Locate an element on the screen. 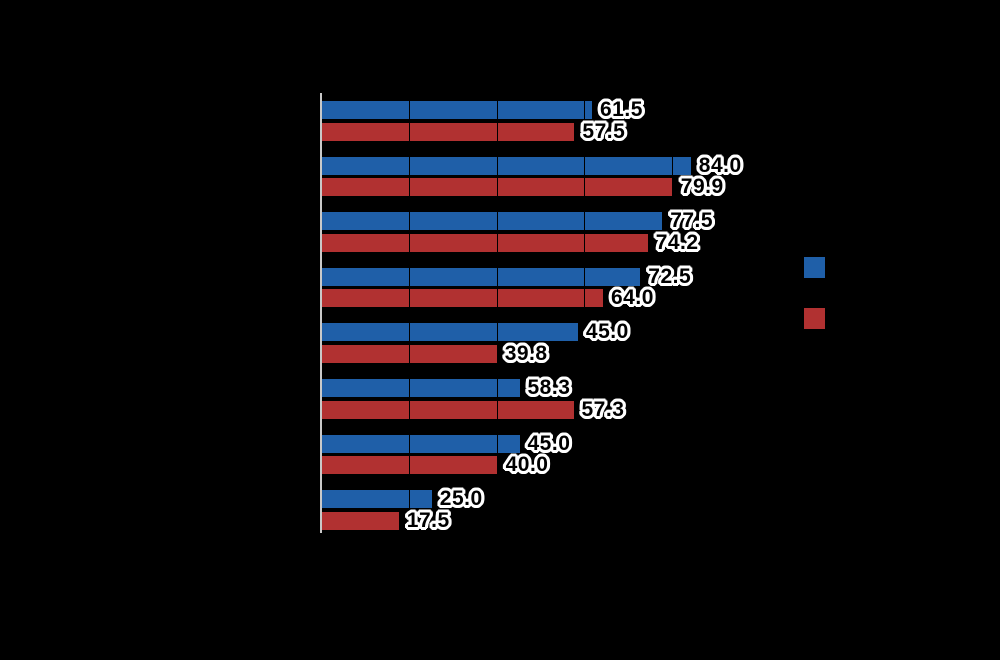  y-axis-spine is located at coordinates (321, 313).